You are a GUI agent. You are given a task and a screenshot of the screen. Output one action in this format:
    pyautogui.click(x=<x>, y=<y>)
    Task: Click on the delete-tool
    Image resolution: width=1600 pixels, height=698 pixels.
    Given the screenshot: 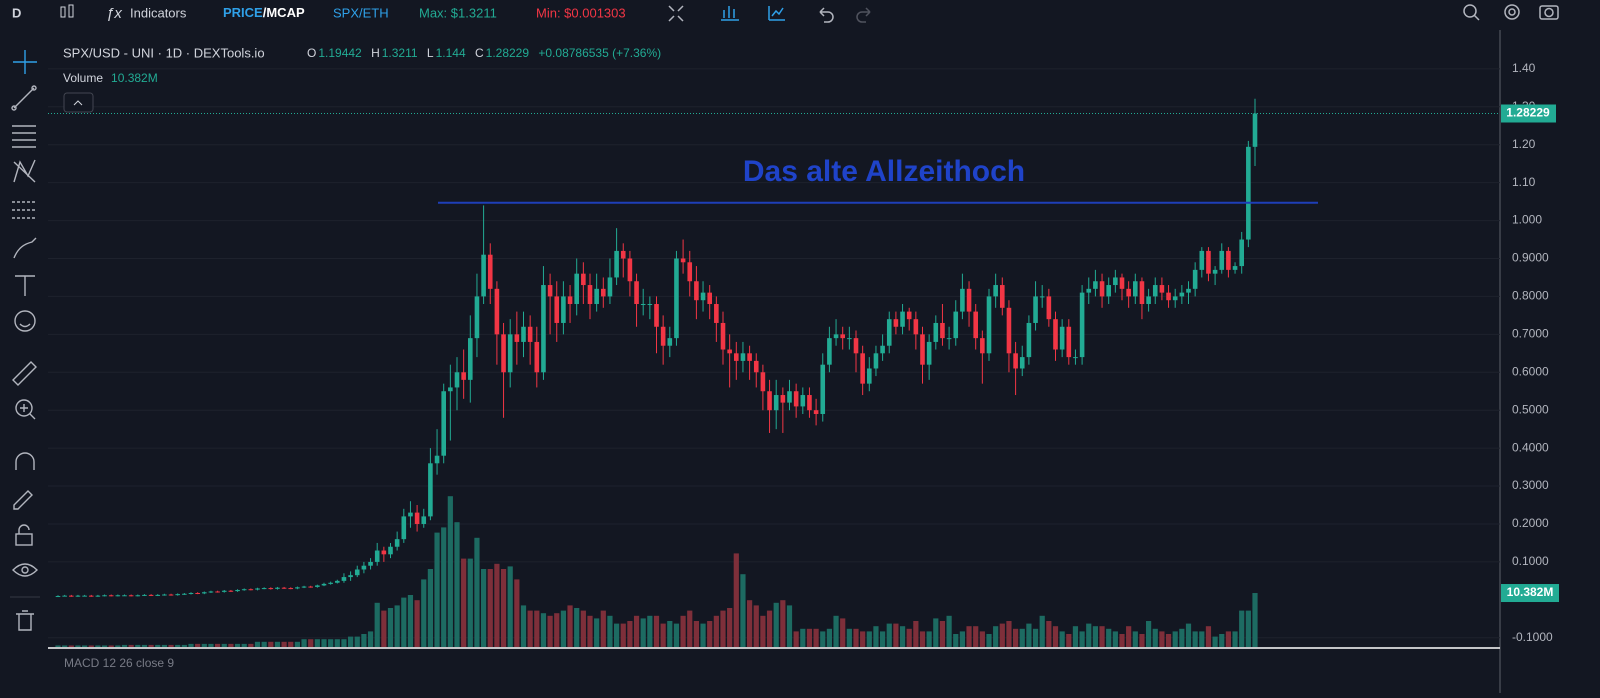 What is the action you would take?
    pyautogui.click(x=25, y=620)
    